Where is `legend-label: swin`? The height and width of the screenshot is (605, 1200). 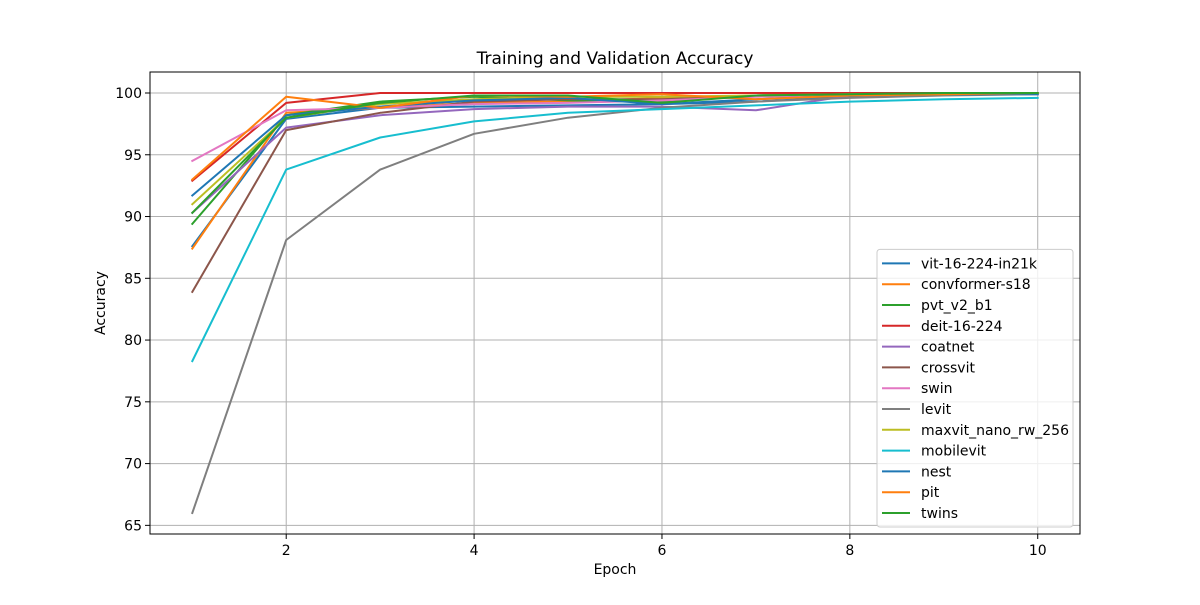 legend-label: swin is located at coordinates (937, 389).